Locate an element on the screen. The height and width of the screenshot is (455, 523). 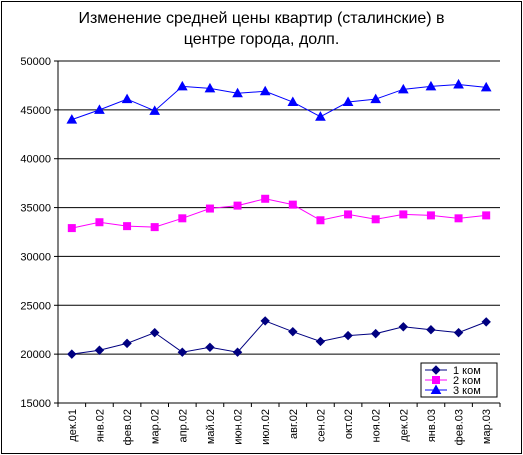
y-tick-label: 50000 is located at coordinates (35, 62).